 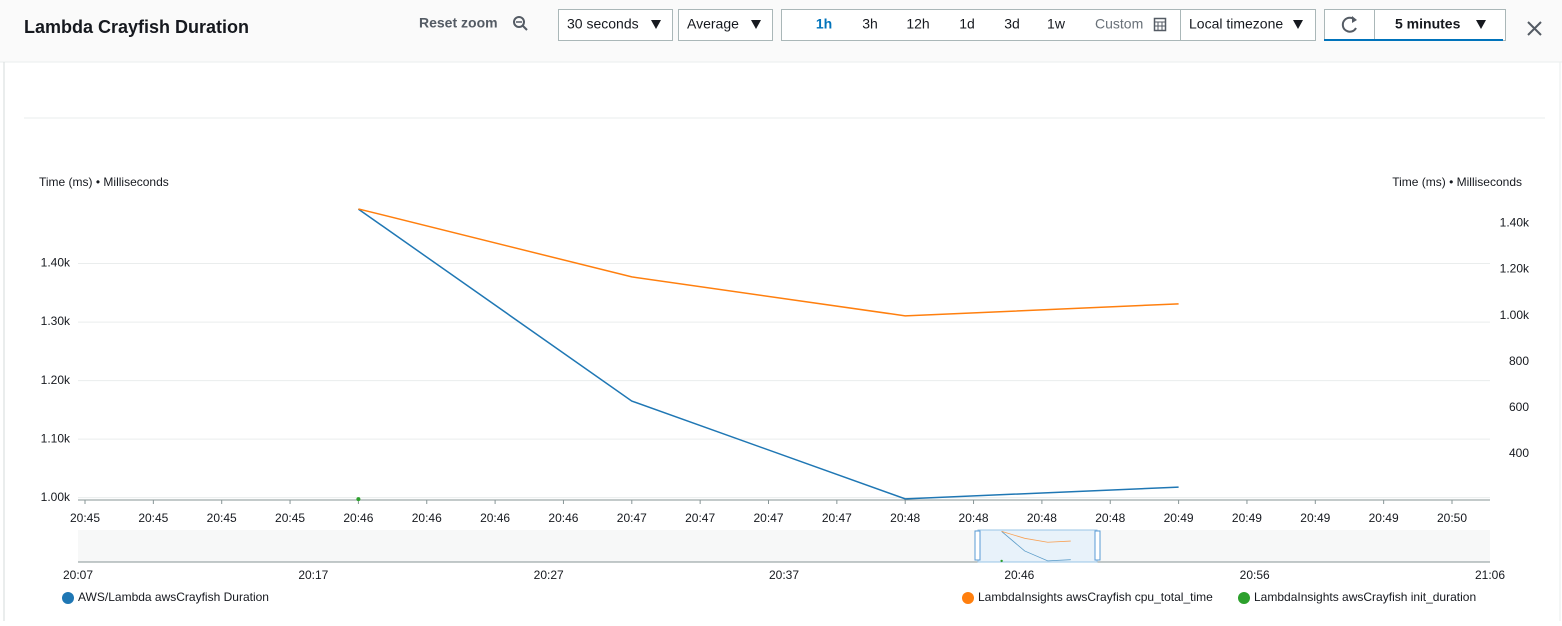 I want to click on range-group, so click(x=1048, y=25).